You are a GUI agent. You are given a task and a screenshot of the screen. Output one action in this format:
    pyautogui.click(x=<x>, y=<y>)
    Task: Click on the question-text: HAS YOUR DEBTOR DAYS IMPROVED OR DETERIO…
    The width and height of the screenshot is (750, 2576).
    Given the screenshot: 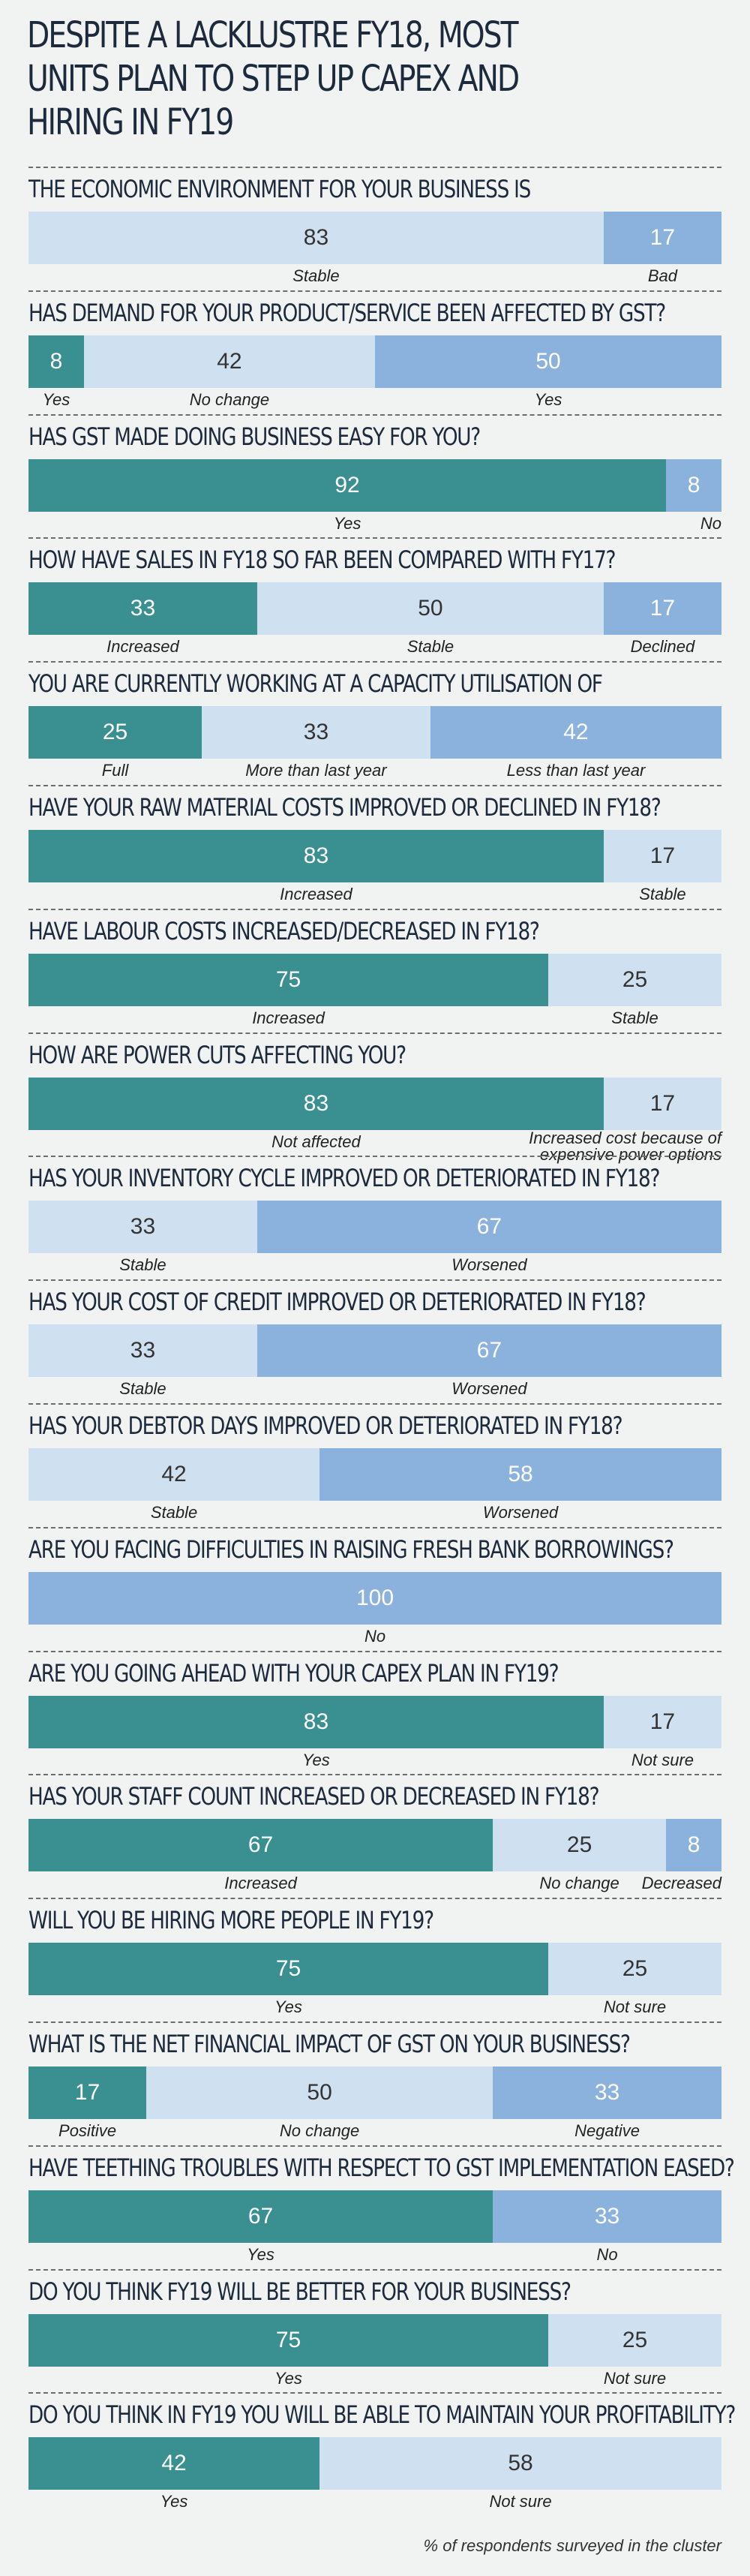 What is the action you would take?
    pyautogui.click(x=325, y=1425)
    